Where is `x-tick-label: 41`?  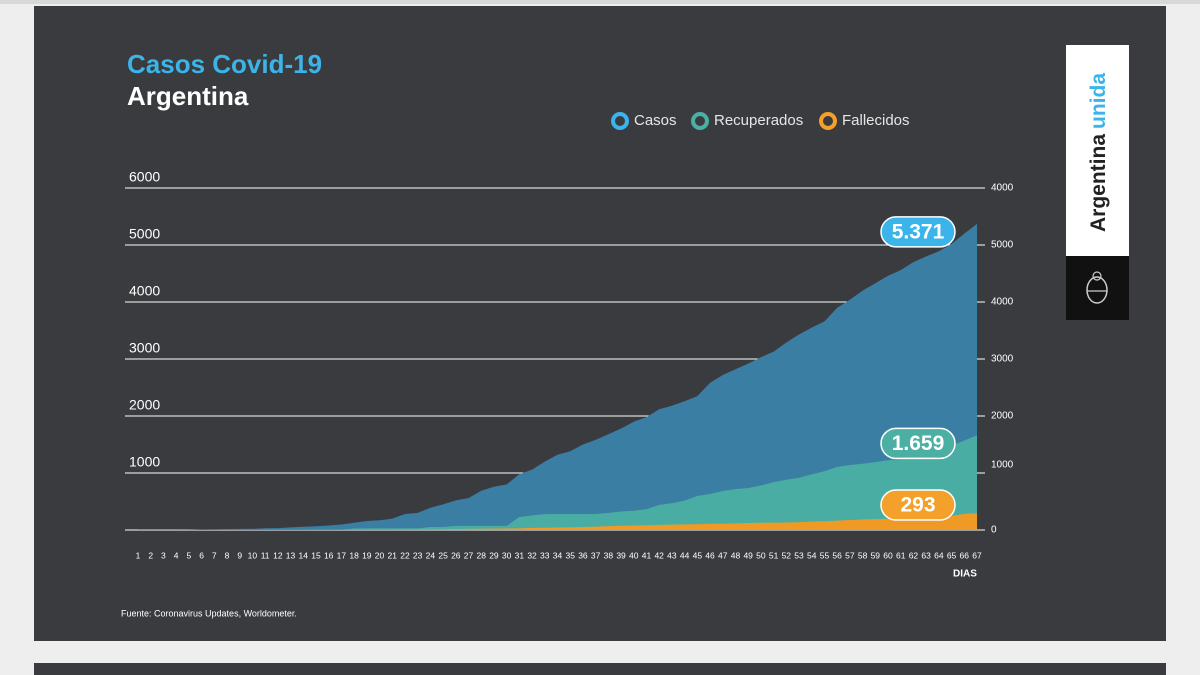
x-tick-label: 41 is located at coordinates (647, 555).